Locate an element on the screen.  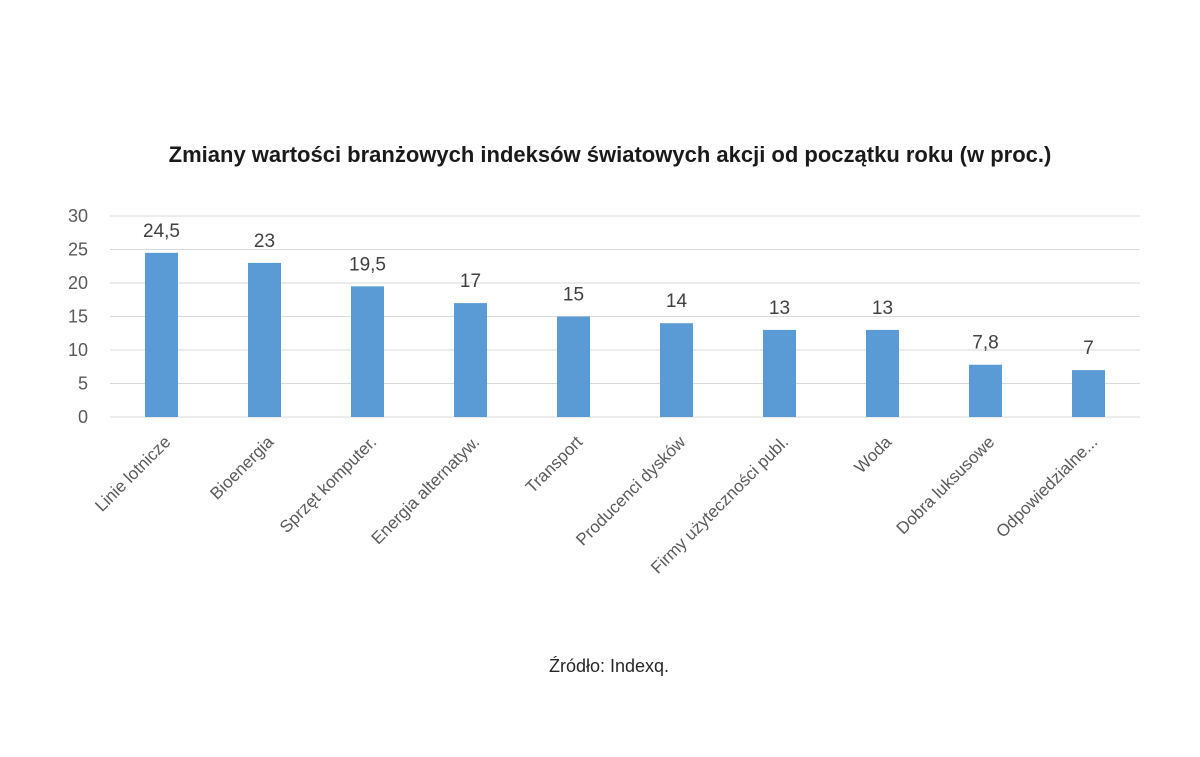
data-label: 24,5 is located at coordinates (161, 231).